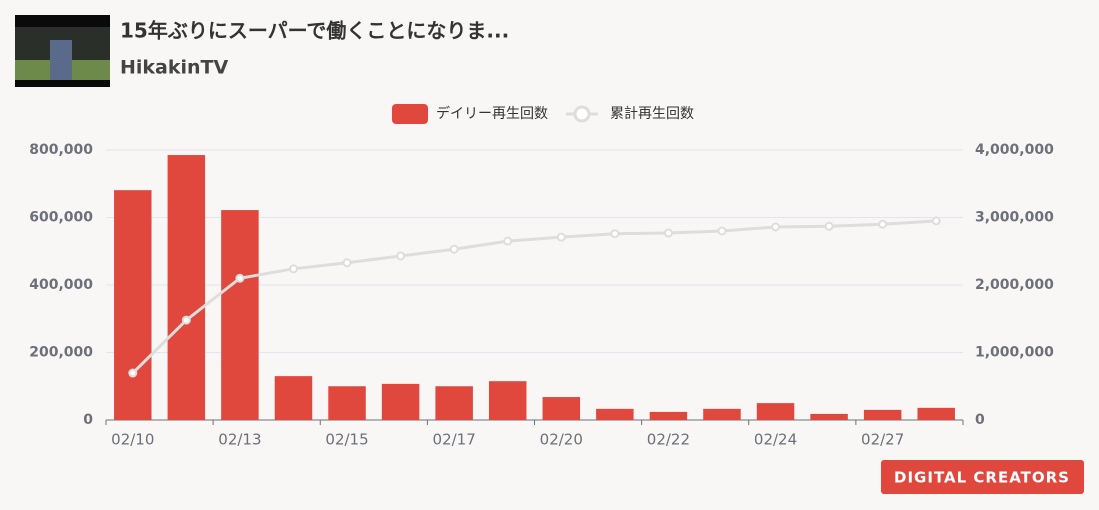 The image size is (1099, 510). Describe the element at coordinates (346, 440) in the screenshot. I see `x-tick-label: 02/15` at that location.